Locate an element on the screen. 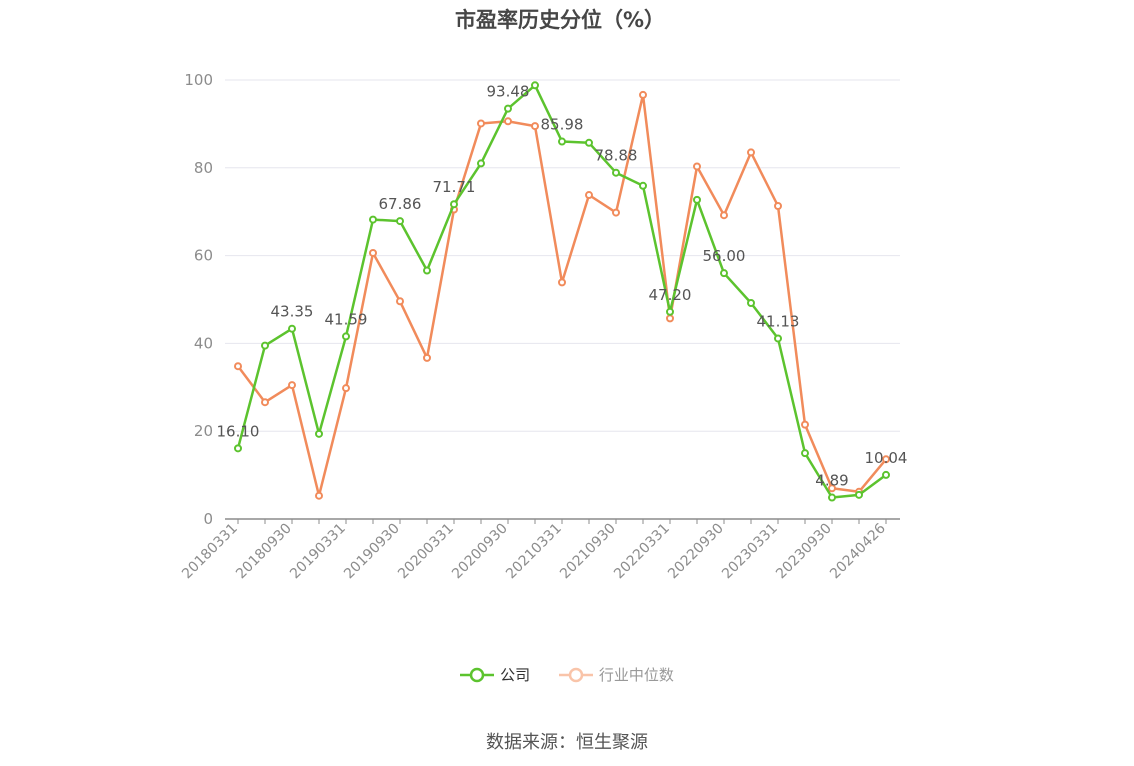  data-source: 数据来源：恒生聚源 is located at coordinates (567, 742).